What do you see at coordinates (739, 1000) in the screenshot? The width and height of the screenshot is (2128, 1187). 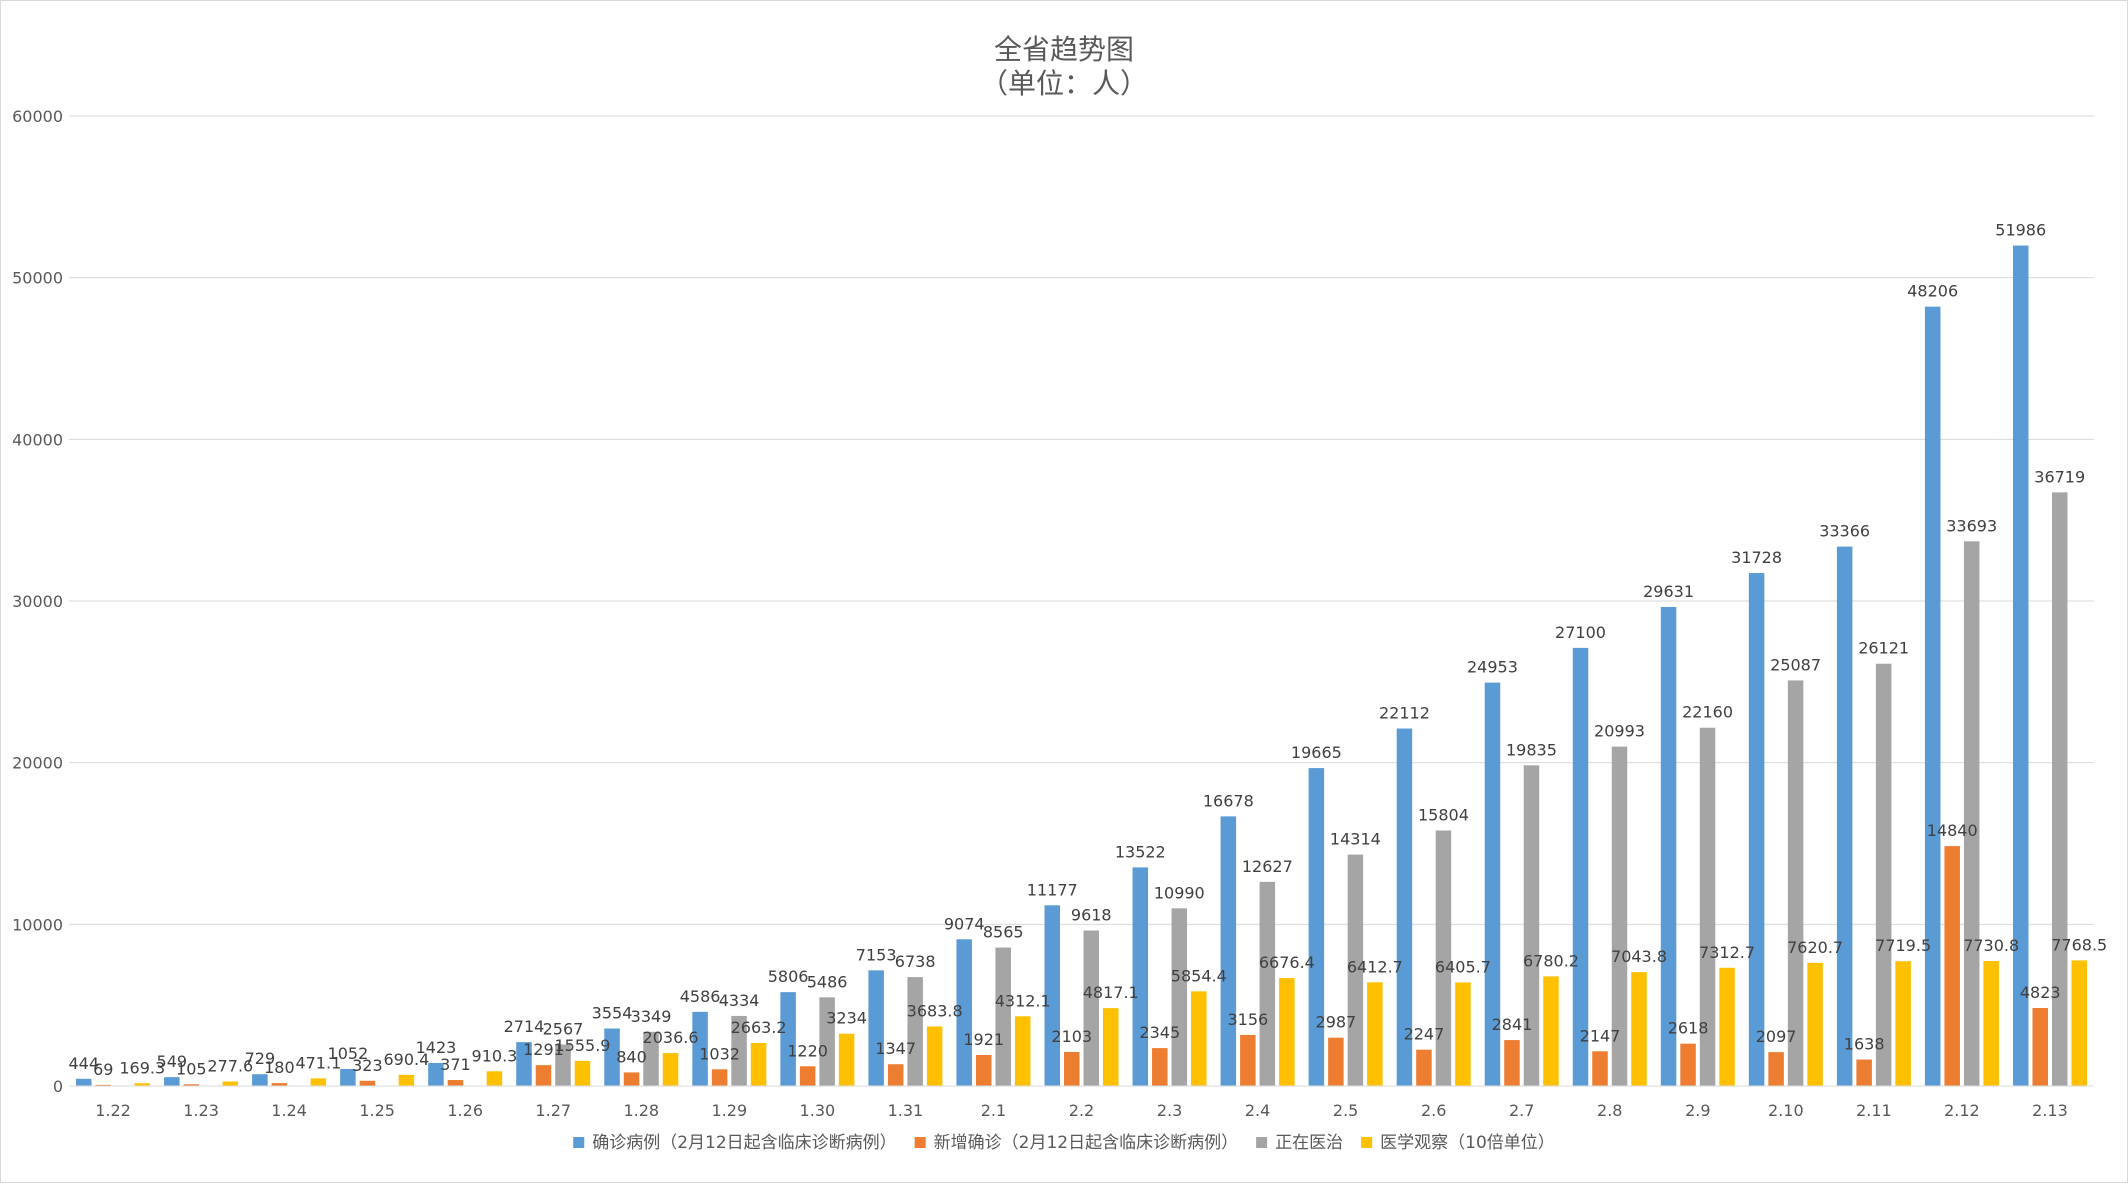 I see `data-label: 4334` at bounding box center [739, 1000].